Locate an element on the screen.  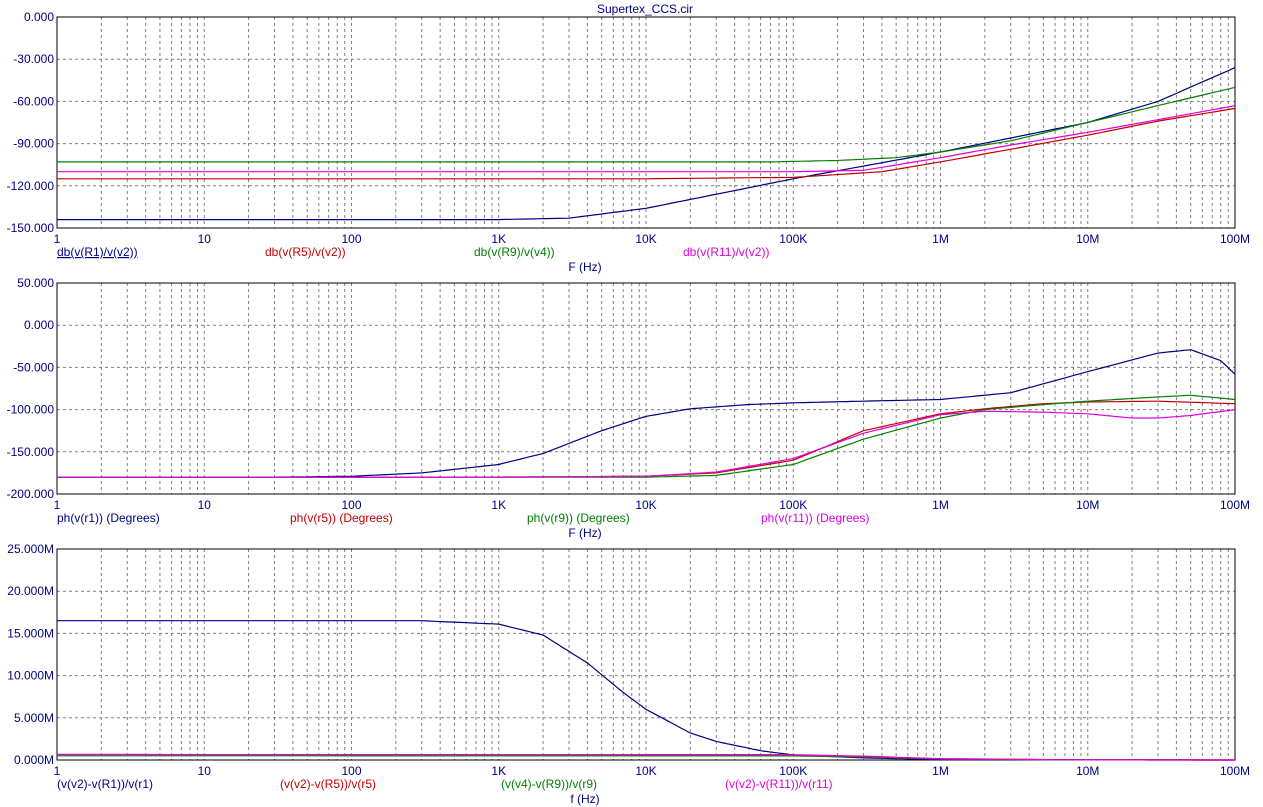
legend-entry: (v(v2)-v(R1))/v(r1) is located at coordinates (105, 784).